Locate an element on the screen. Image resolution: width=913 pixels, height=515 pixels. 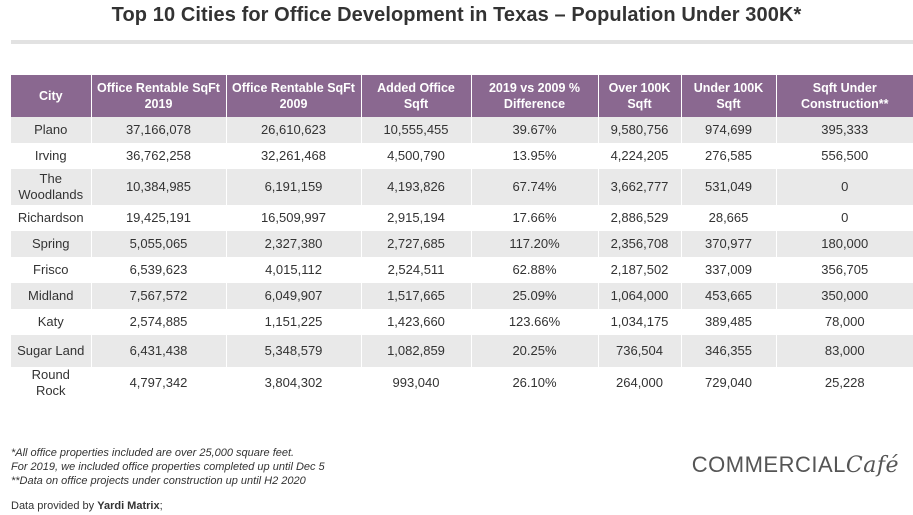
value-cell: 5,348,579 is located at coordinates (293, 351).